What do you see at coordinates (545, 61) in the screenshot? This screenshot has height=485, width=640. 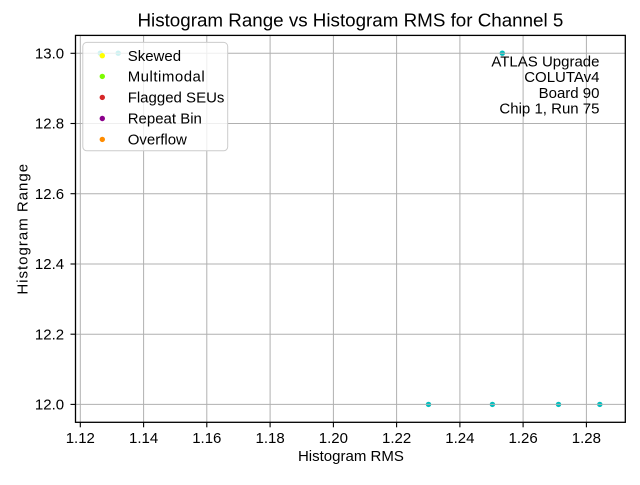 I see `svg-text: ATLAS Upgrade` at bounding box center [545, 61].